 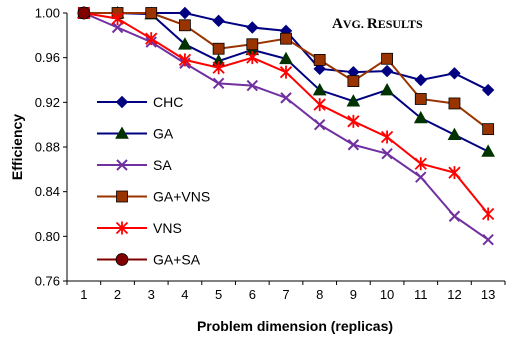 What do you see at coordinates (181, 197) in the screenshot?
I see `legend-label-ga-vns: GA+VNS` at bounding box center [181, 197].